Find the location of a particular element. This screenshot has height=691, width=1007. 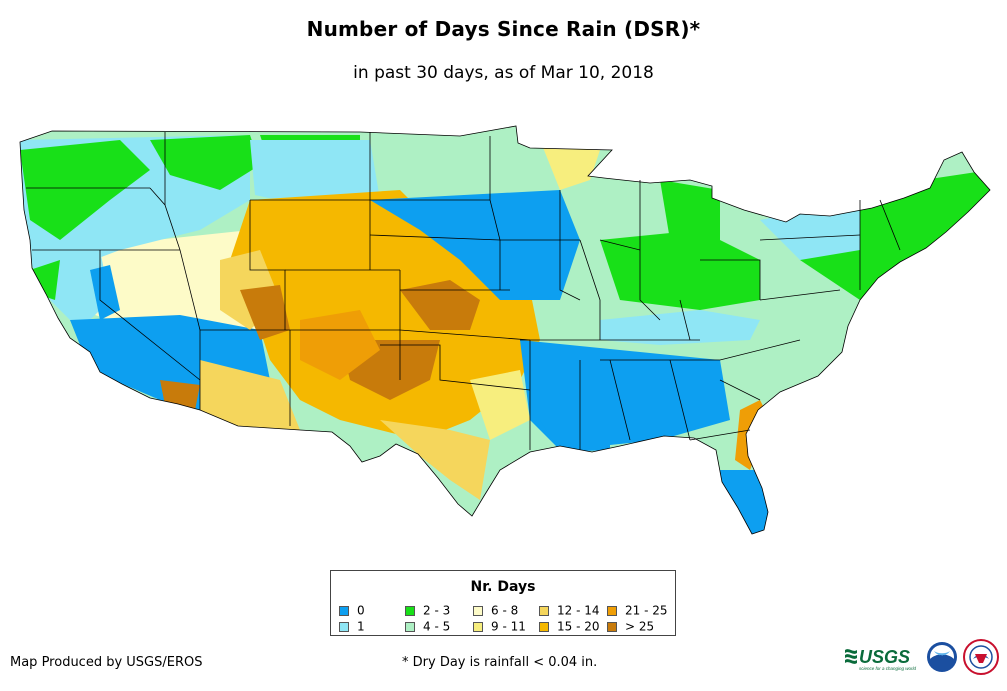

legend-item-1: 1 is located at coordinates (352, 626).